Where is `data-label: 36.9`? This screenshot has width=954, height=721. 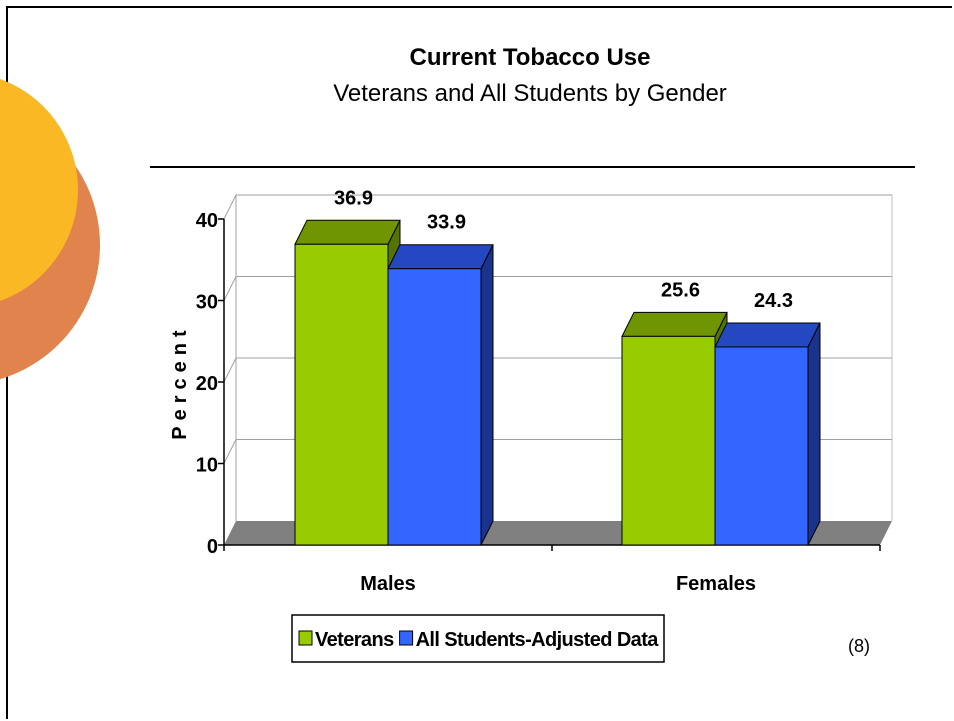
data-label: 36.9 is located at coordinates (353, 198).